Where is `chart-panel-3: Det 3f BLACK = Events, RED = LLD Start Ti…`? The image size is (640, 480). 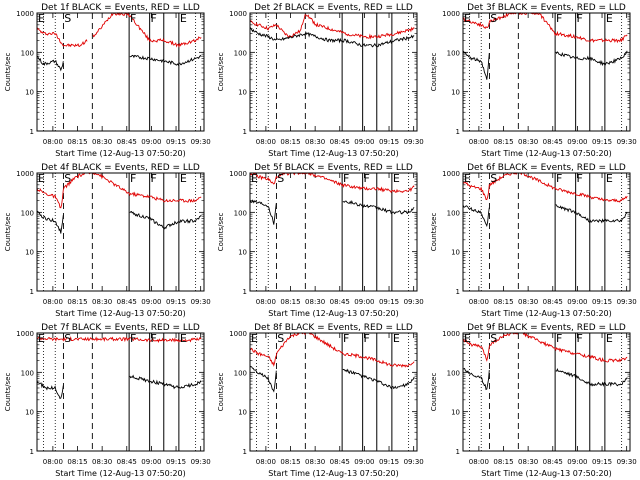
chart-panel-3: Det 3f BLACK = Events, RED = LLD Start Ti… is located at coordinates (533, 80).